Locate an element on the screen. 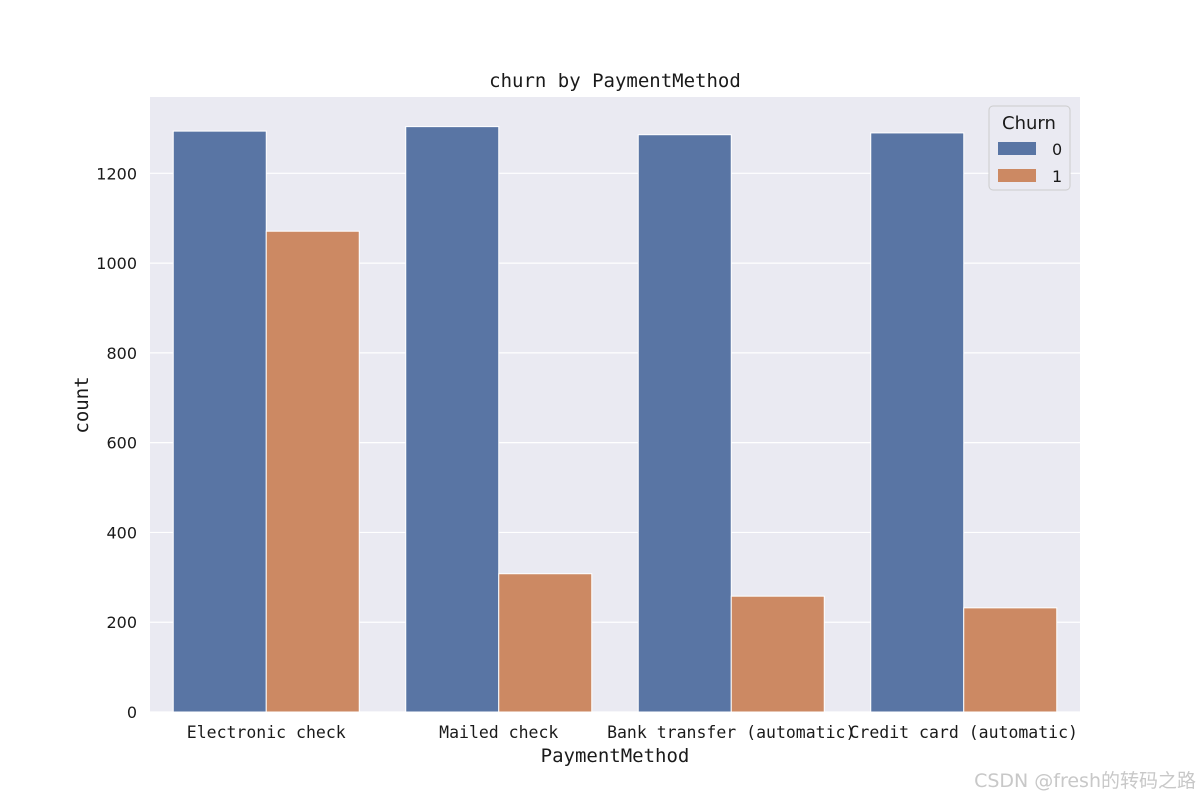 The image size is (1200, 805). watermark-text: CSDN @fresh的转码之路 is located at coordinates (1085, 781).